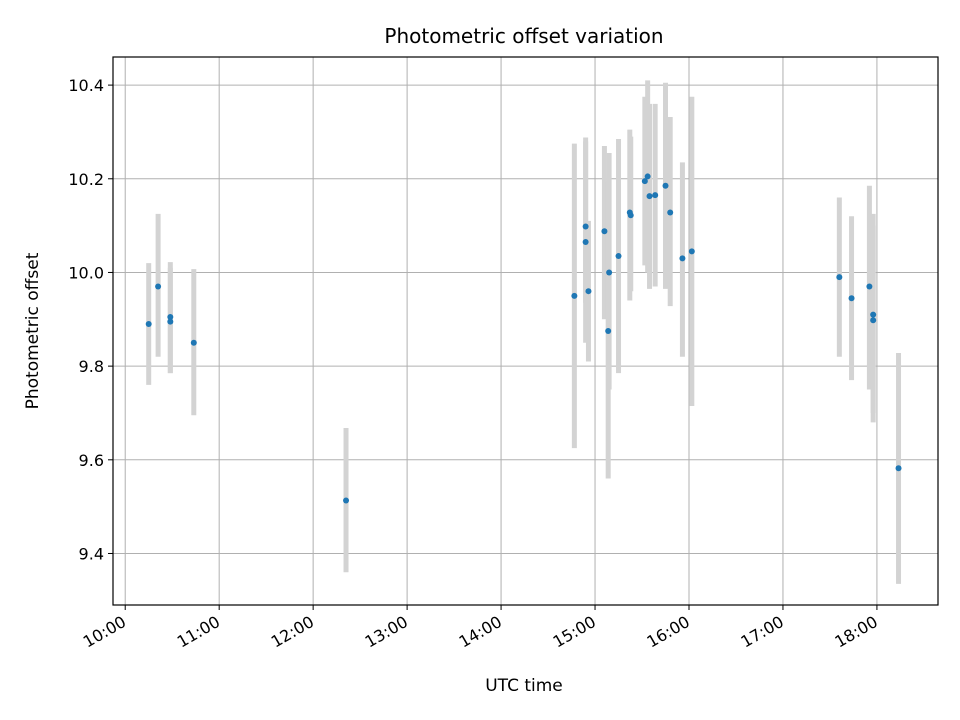  I want to click on x-axis-label: UTC time, so click(524, 686).